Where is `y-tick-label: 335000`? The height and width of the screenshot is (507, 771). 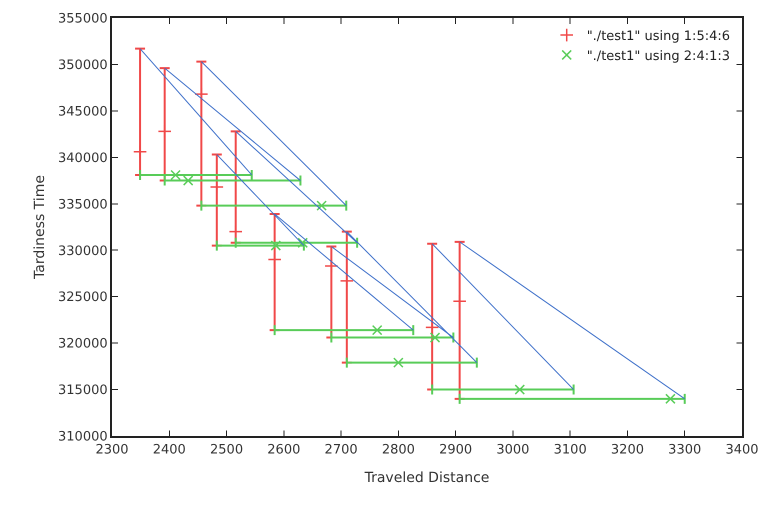
y-tick-label: 335000 is located at coordinates (83, 204).